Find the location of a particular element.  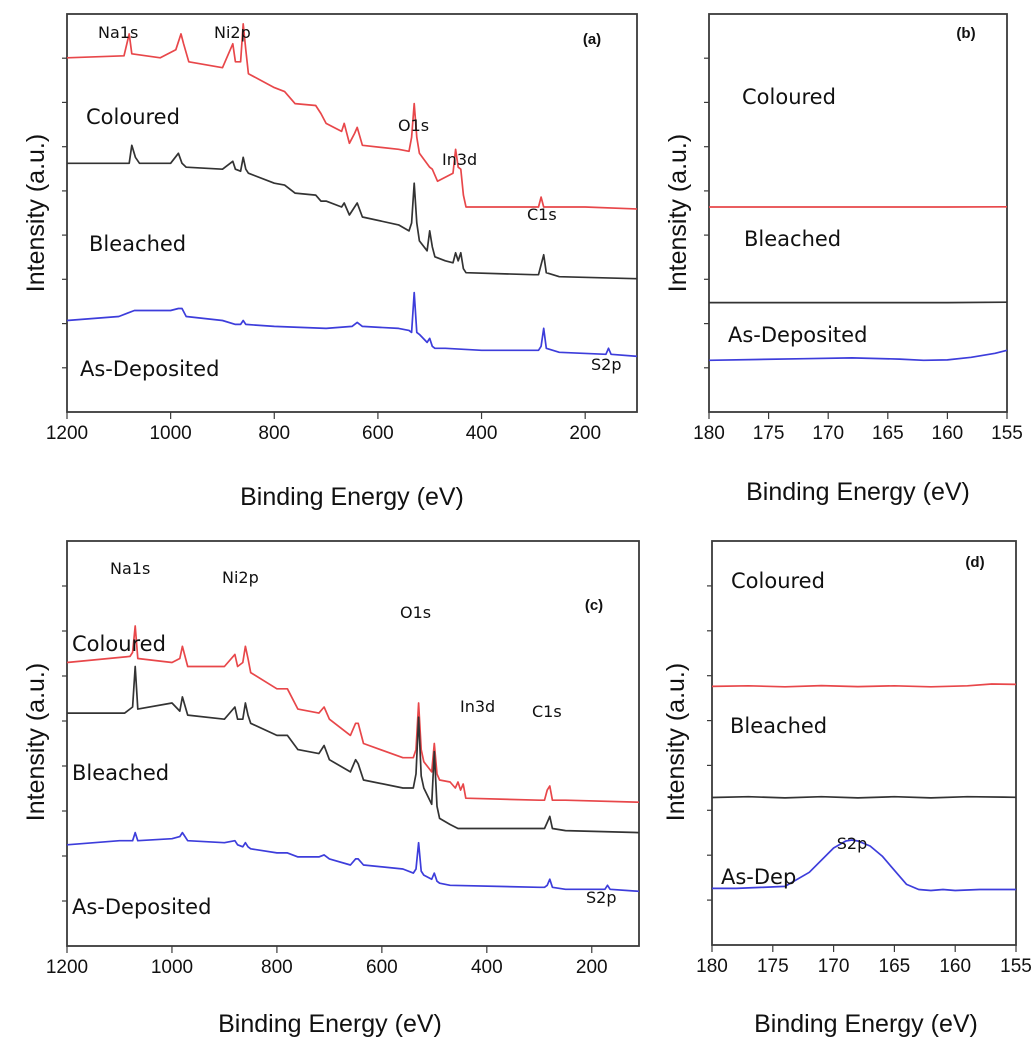

panel-b-label-asdep: As-Deposited is located at coordinates (797, 335).